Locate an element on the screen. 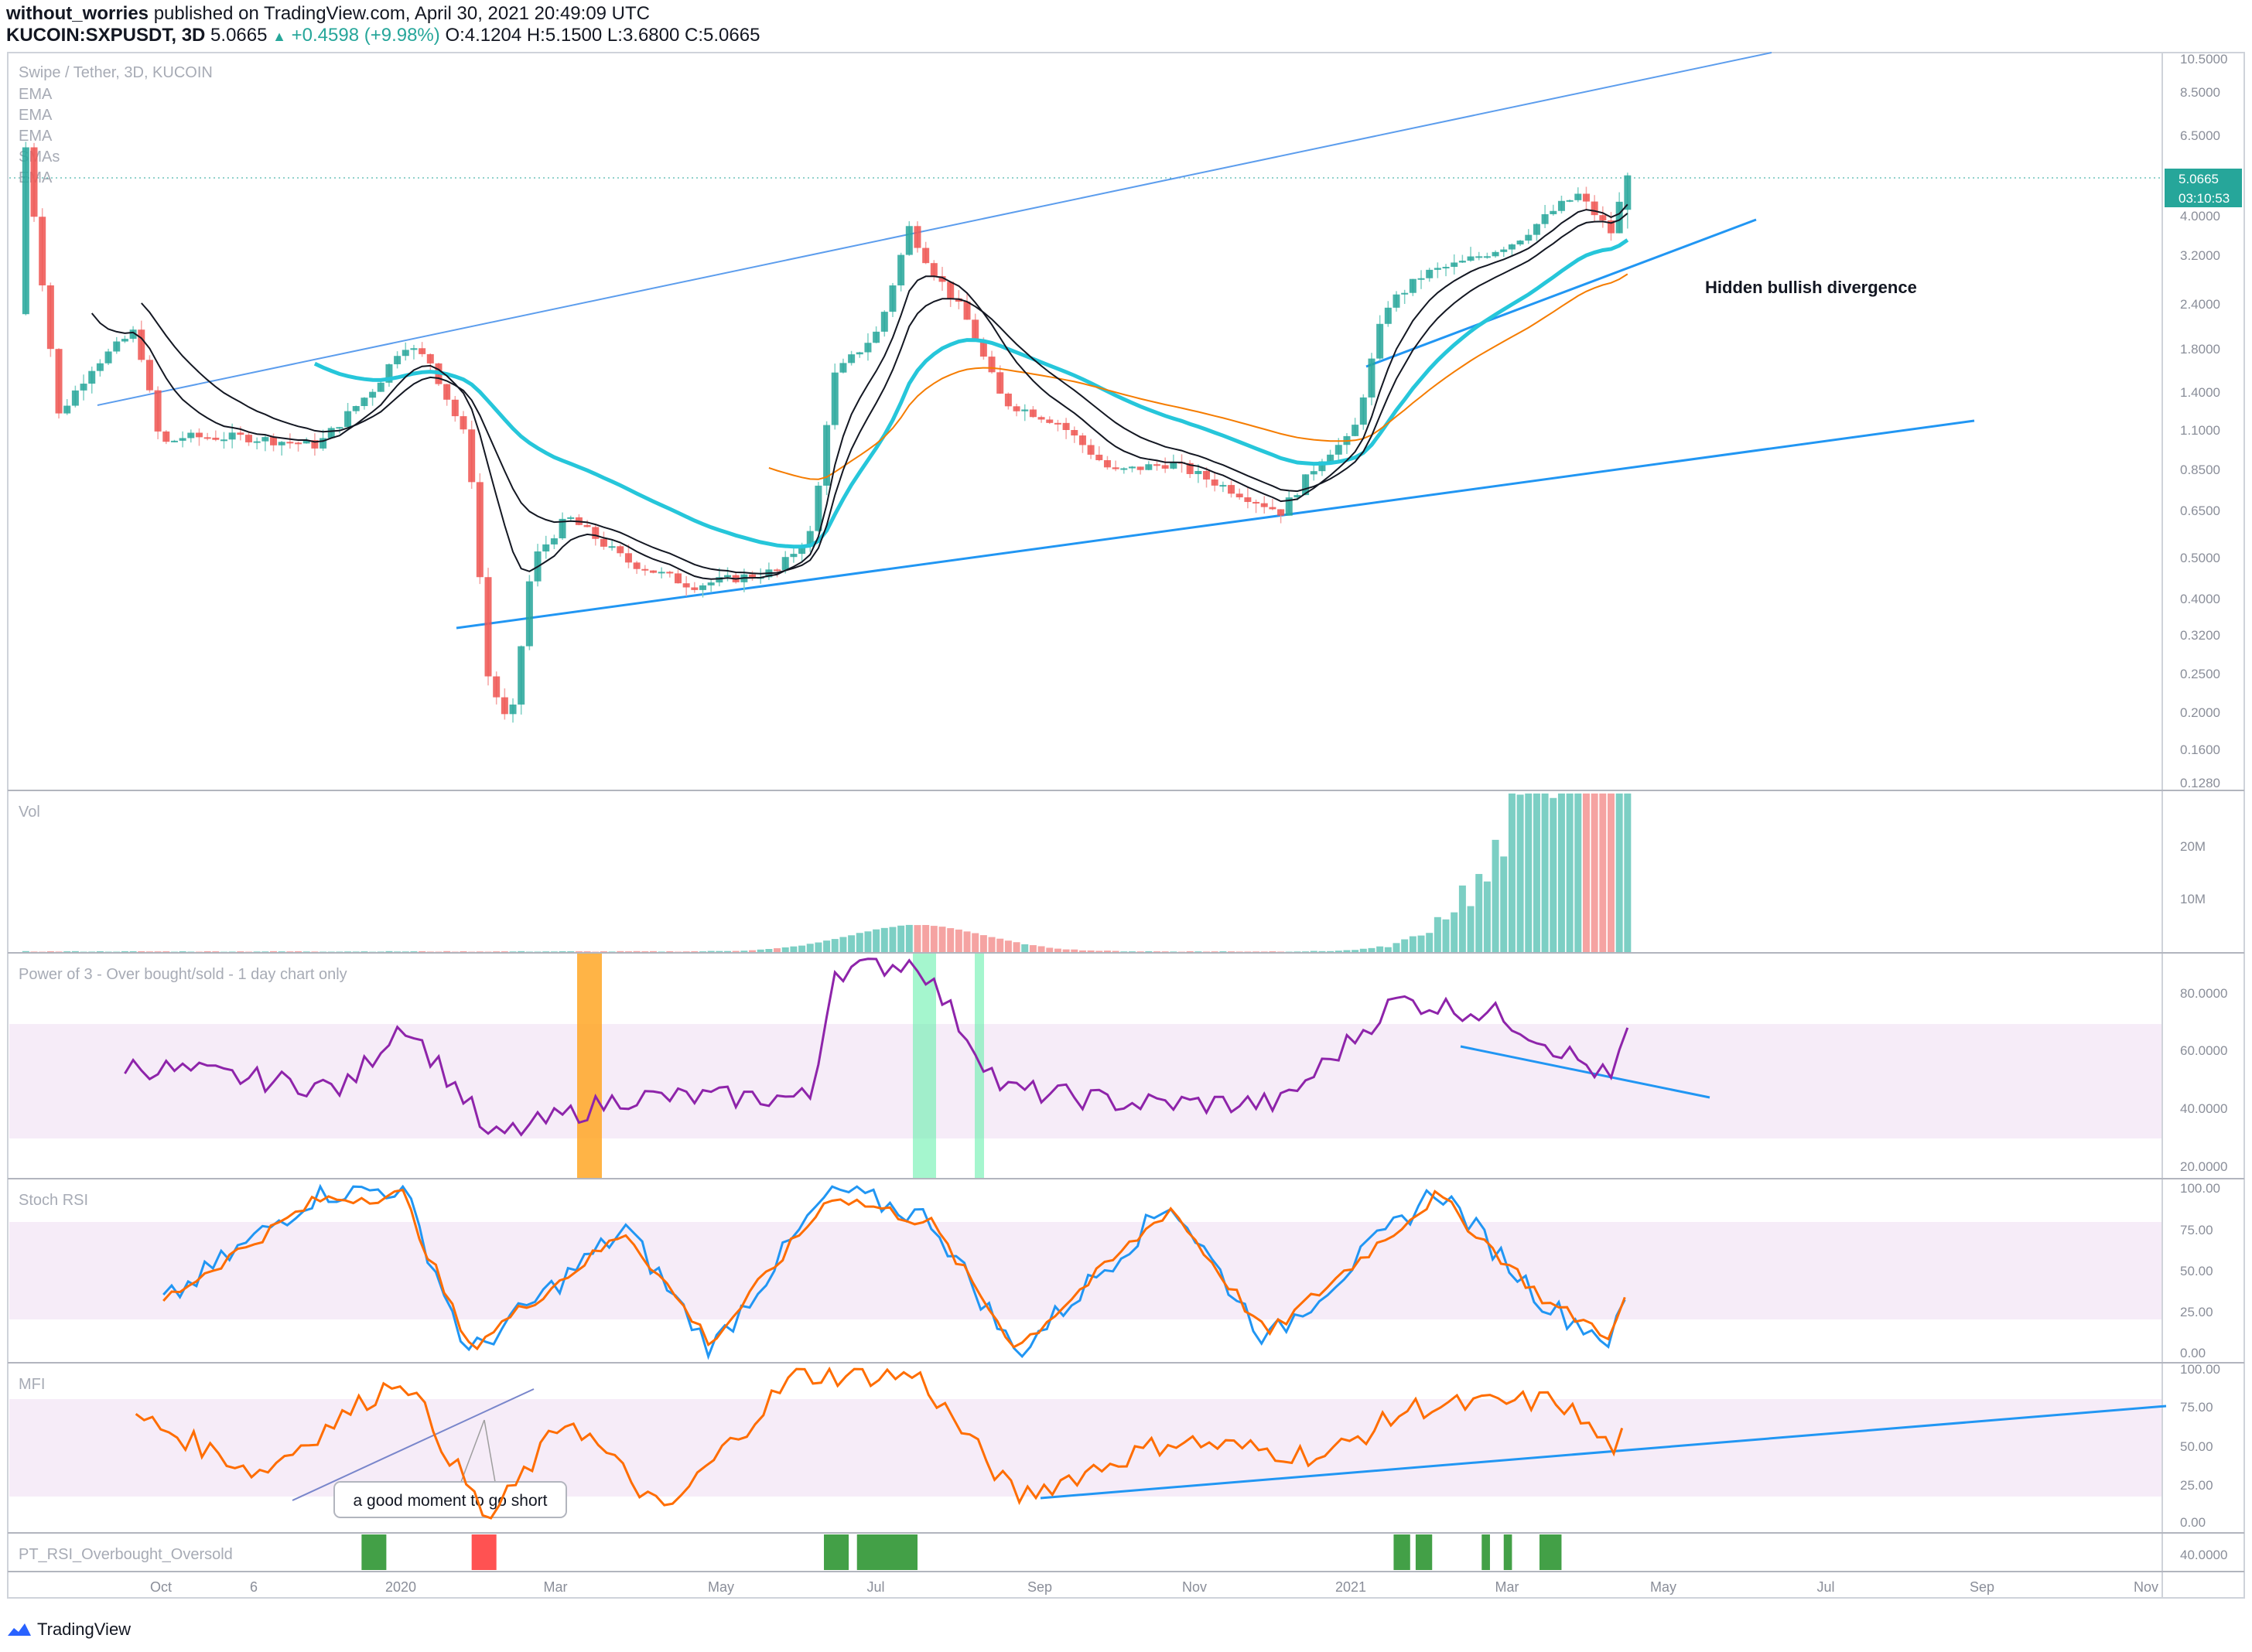  ema-orange-line is located at coordinates (1198, 376).